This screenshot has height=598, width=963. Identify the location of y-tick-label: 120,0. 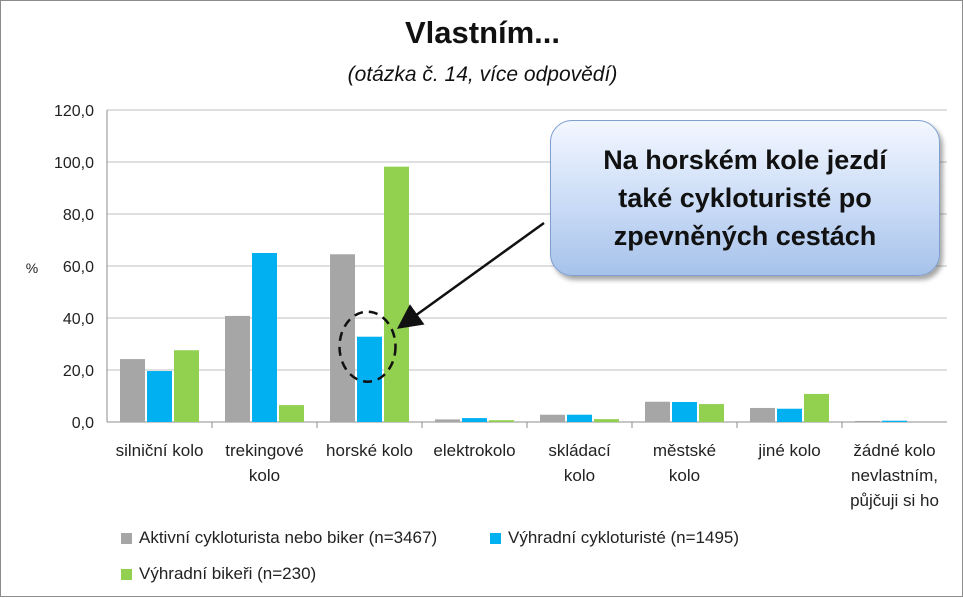
(74, 111).